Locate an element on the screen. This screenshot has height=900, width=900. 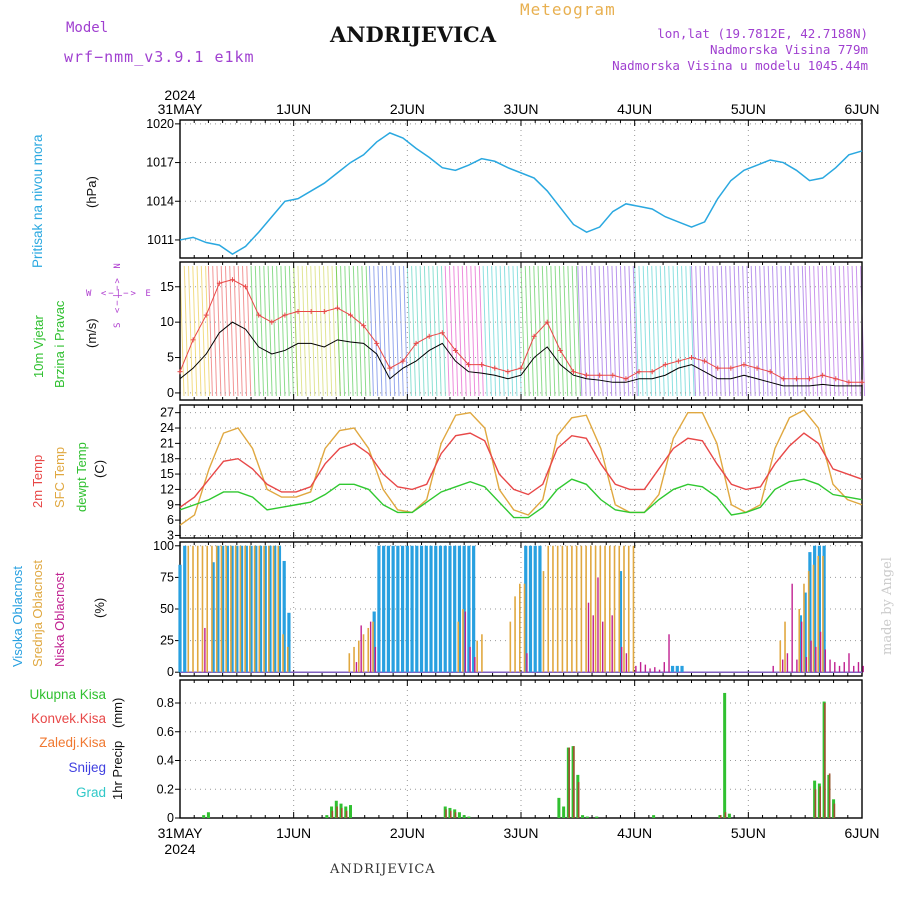
legend-conv-precip: Konvek.Kisa is located at coordinates (68, 718).